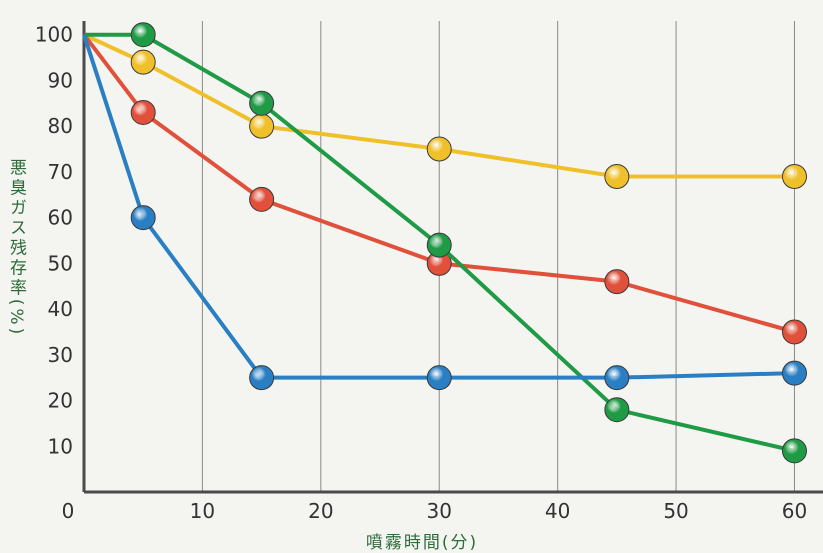 This screenshot has height=553, width=823. Describe the element at coordinates (320, 511) in the screenshot. I see `x-tick-label-20: 20` at that location.